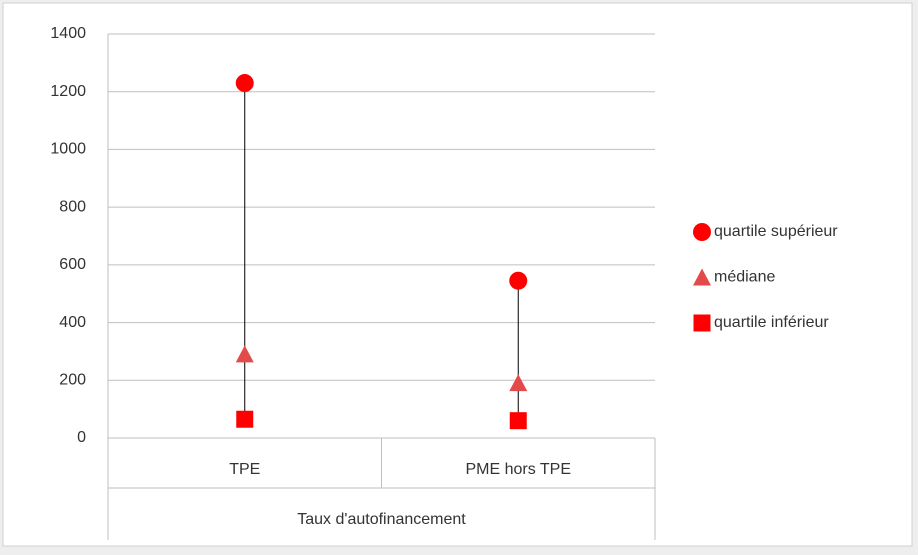  What do you see at coordinates (72, 264) in the screenshot?
I see `y-tick-label: 600` at bounding box center [72, 264].